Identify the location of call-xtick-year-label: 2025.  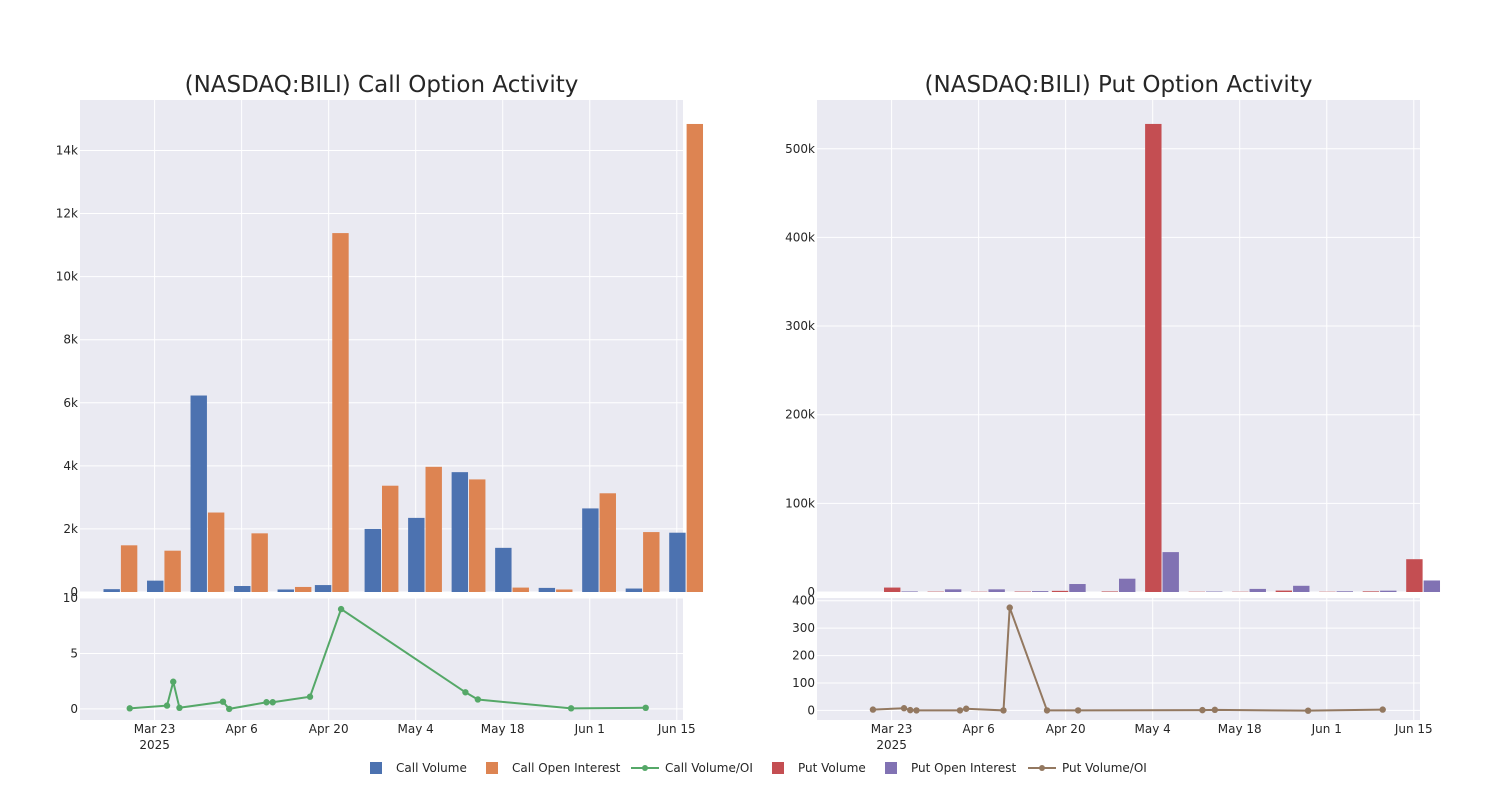
(154, 745).